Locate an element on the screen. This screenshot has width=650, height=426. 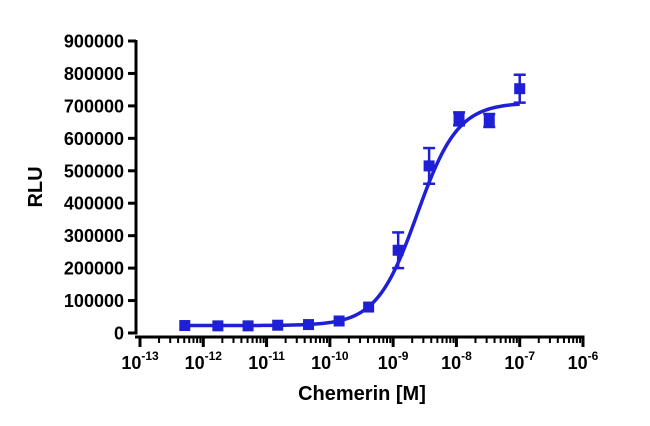
x-axis: 10⁻¹³ 10⁻¹² 10⁻¹¹ 10⁻¹⁰ 10⁻⁹ 10⁻⁸ 10⁻⁷ 10⁻⁶ is located at coordinates (360, 354).